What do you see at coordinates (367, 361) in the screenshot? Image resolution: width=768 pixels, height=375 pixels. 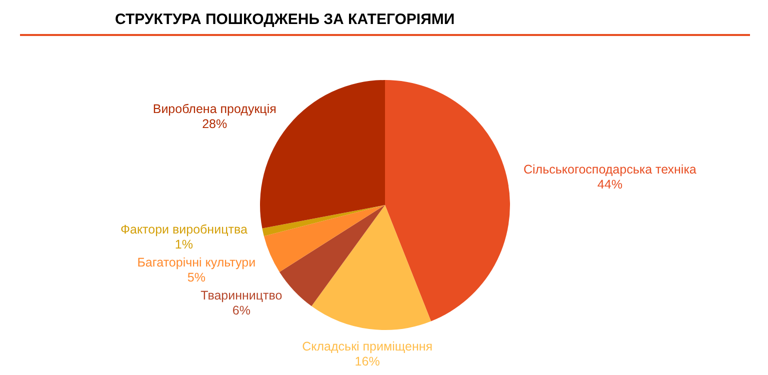 I see `data-label: 16%` at bounding box center [367, 361].